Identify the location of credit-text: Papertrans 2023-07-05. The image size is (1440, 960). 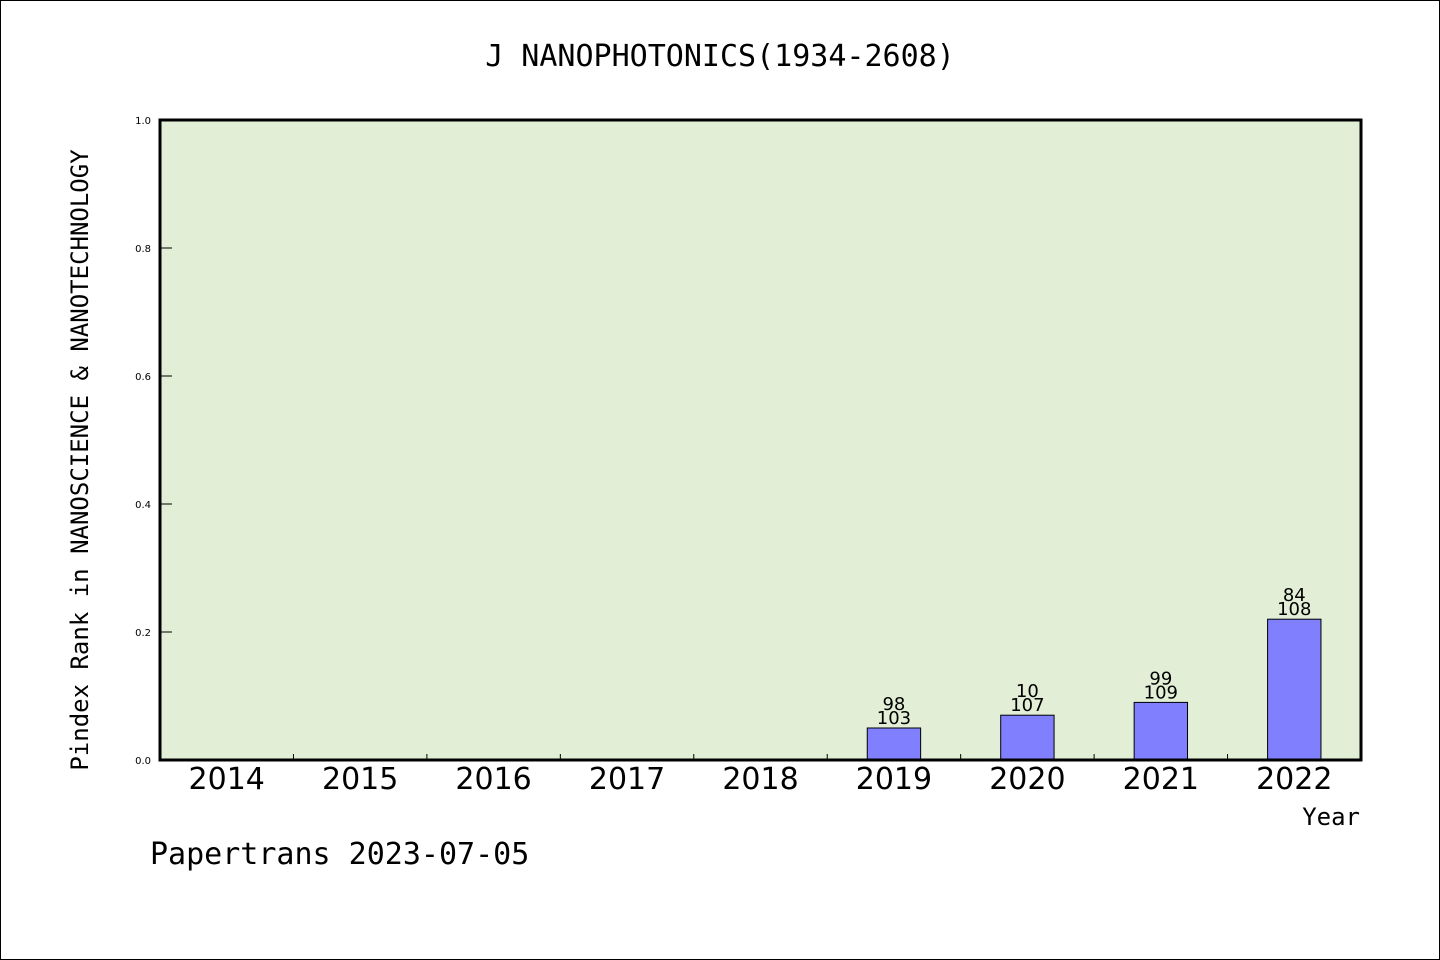
(339, 854).